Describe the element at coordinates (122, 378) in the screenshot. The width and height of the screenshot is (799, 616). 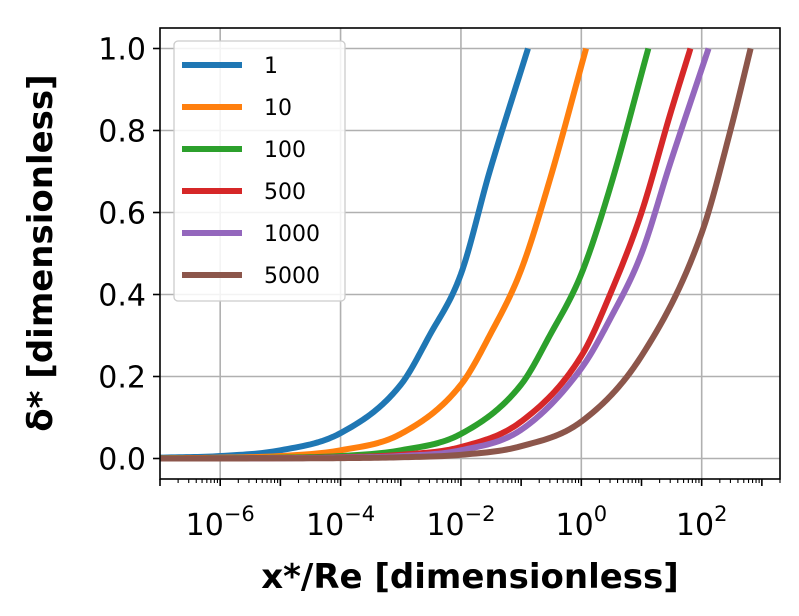
I see `y-tick-label: 0.2` at that location.